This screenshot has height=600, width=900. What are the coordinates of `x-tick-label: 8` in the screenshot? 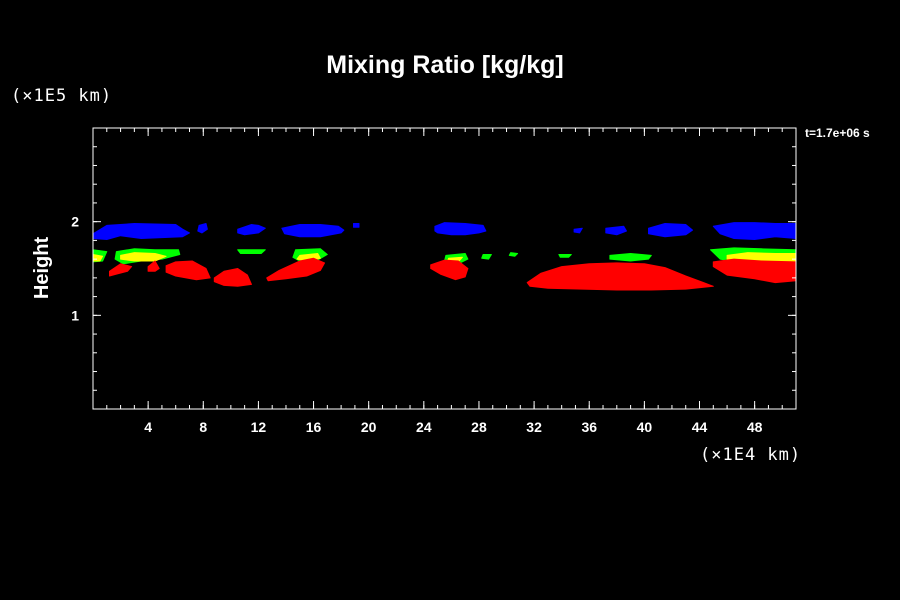 It's located at (203, 427).